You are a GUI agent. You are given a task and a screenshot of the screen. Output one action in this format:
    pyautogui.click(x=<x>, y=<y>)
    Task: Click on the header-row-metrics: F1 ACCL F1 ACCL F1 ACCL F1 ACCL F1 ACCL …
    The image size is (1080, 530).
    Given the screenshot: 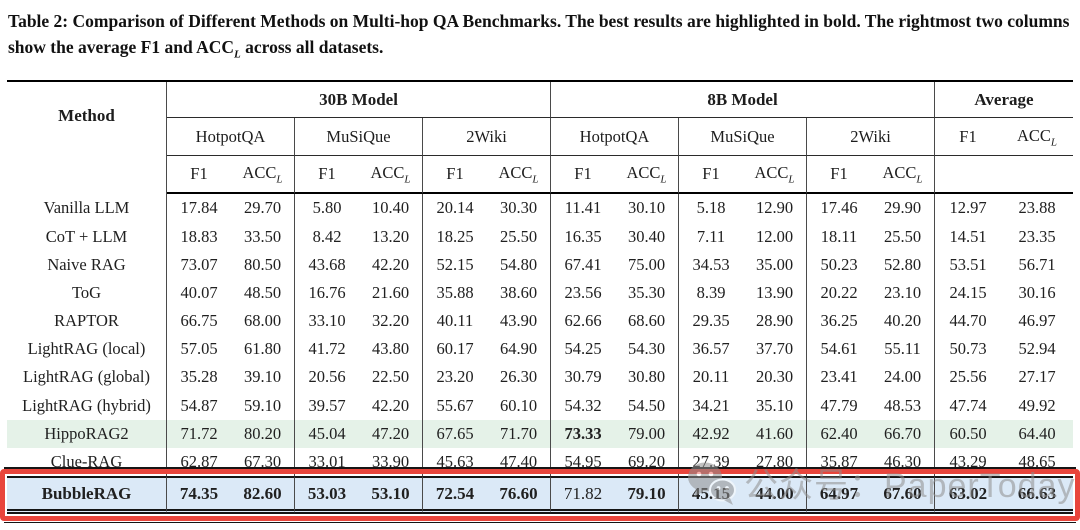 What is the action you would take?
    pyautogui.click(x=540, y=175)
    